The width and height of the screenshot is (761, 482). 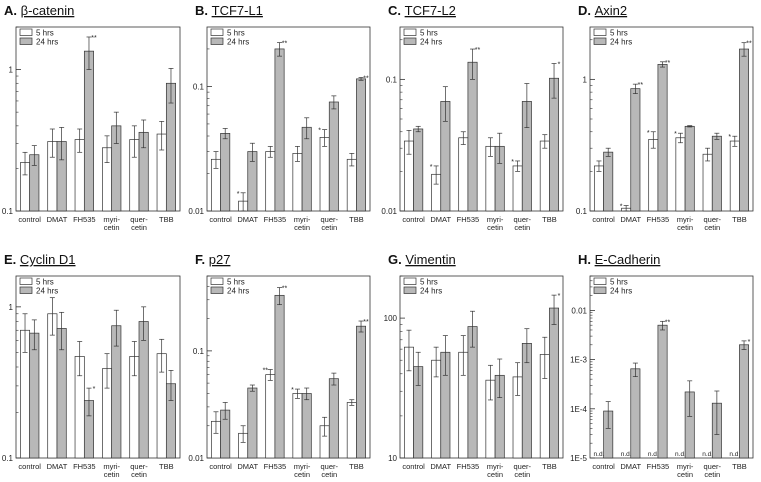 I want to click on panel-letter: D., so click(x=586, y=10).